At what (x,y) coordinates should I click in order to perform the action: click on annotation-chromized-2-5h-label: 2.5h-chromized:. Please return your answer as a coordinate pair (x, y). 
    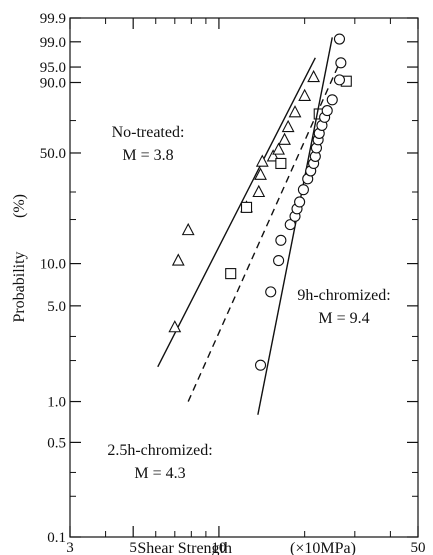
    Looking at the image, I should click on (159, 450).